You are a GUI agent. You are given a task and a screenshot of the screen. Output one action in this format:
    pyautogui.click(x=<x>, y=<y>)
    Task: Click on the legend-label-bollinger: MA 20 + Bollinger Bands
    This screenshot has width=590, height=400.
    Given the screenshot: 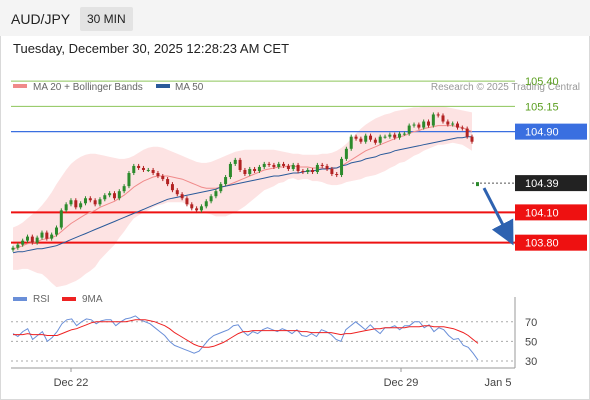 What is the action you would take?
    pyautogui.click(x=88, y=87)
    